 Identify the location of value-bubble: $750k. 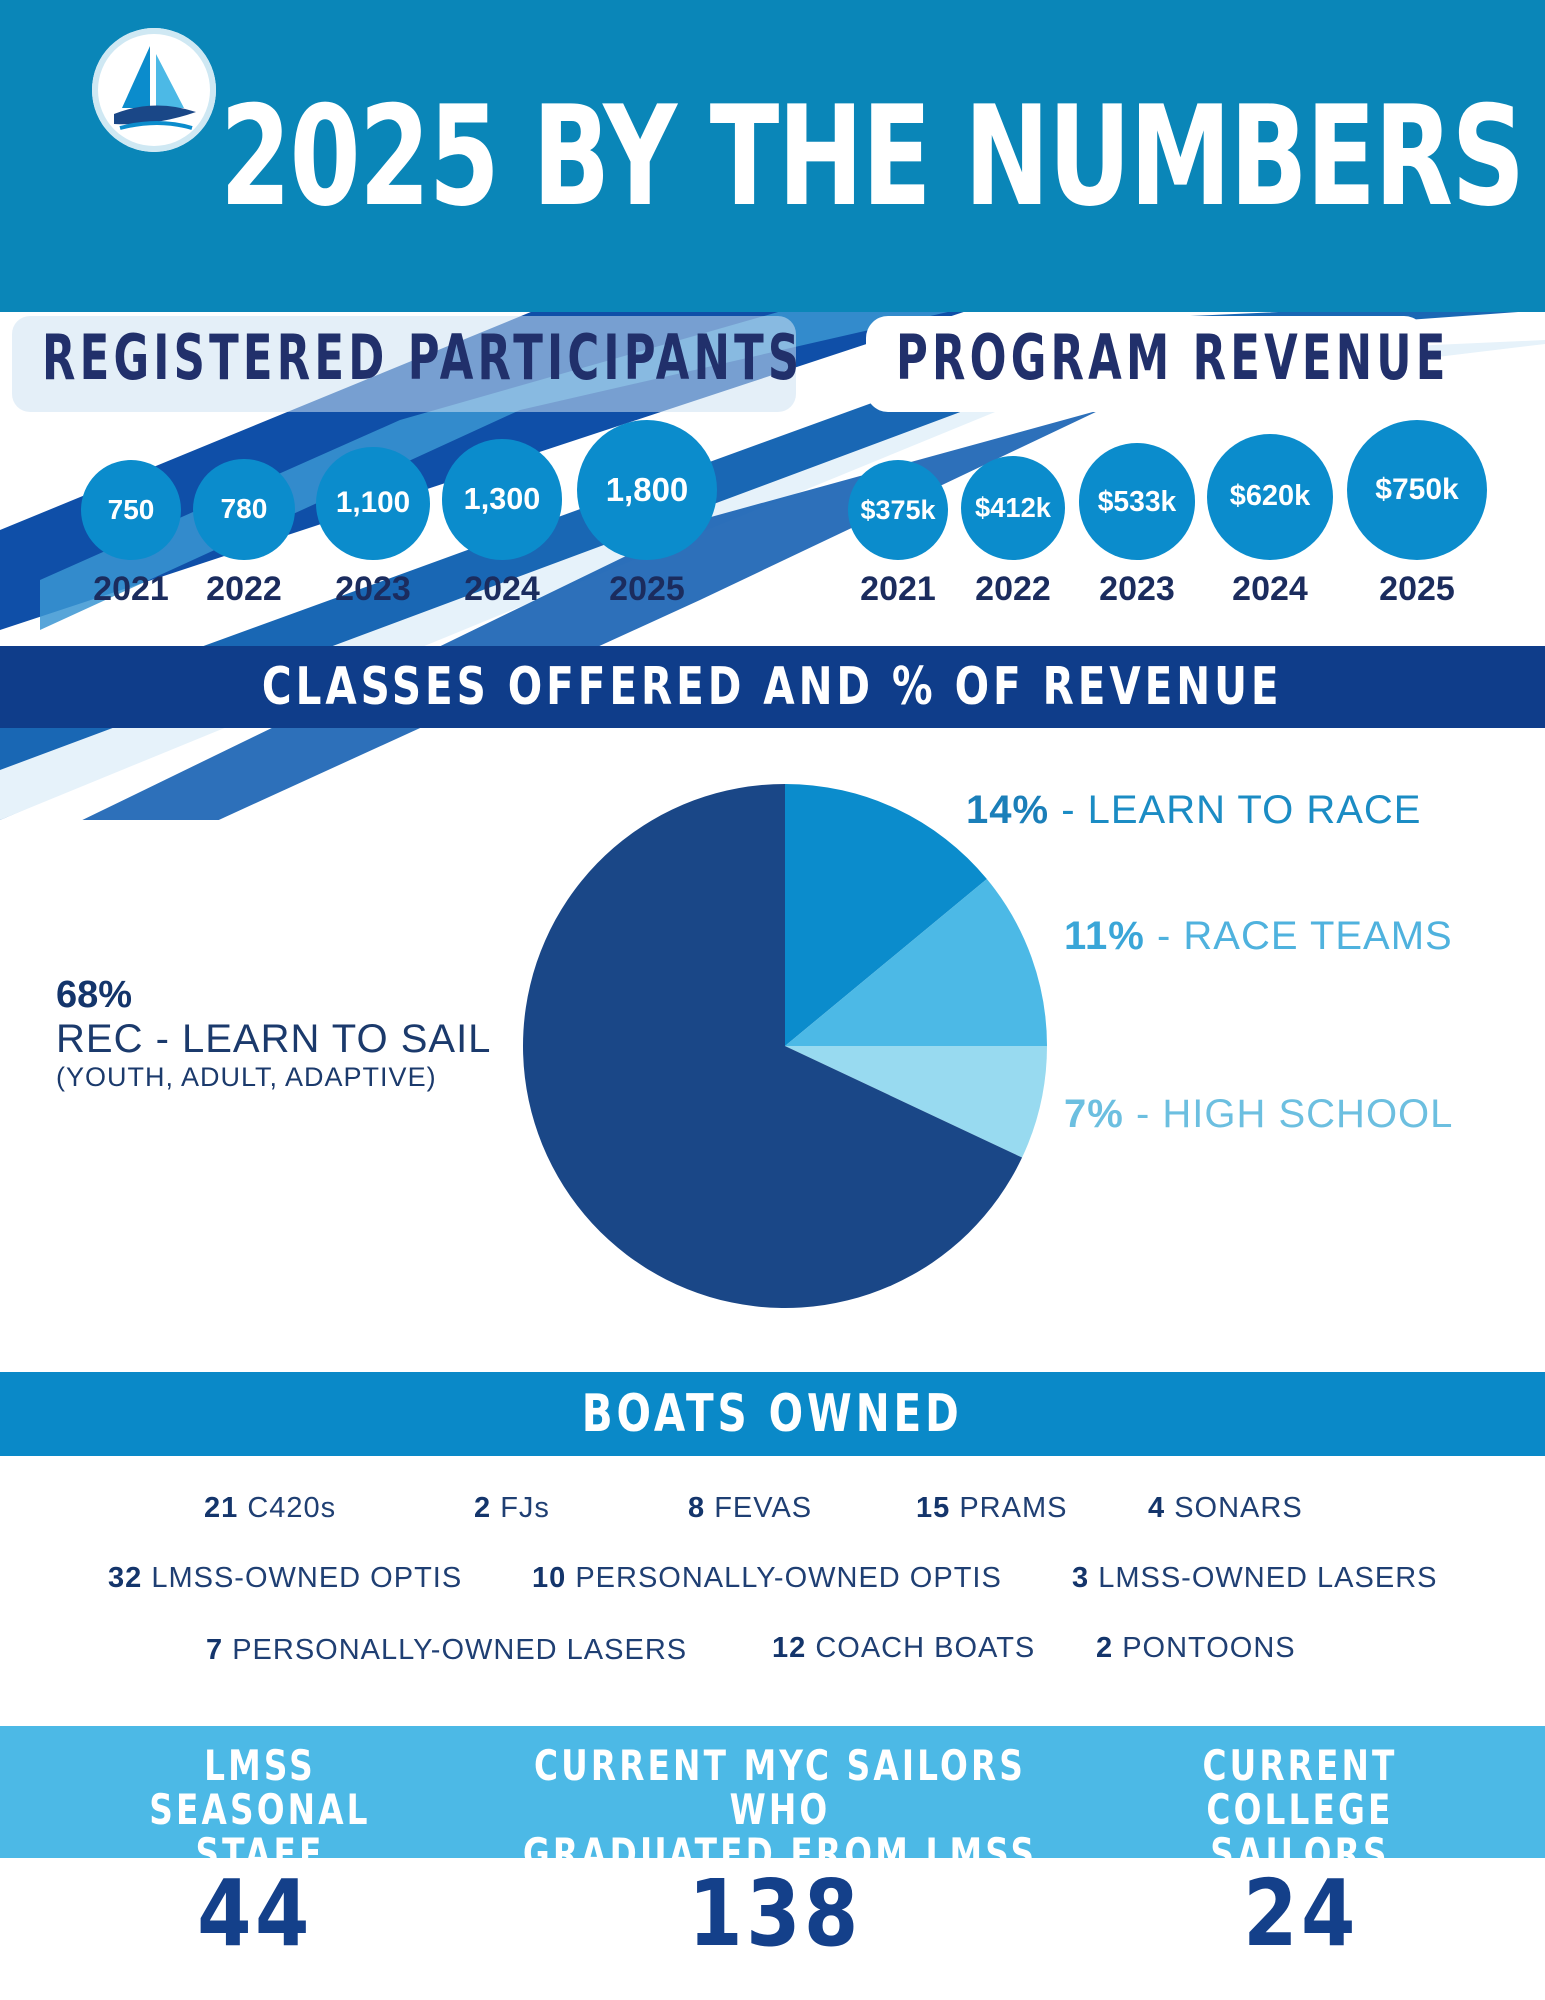
(1417, 490).